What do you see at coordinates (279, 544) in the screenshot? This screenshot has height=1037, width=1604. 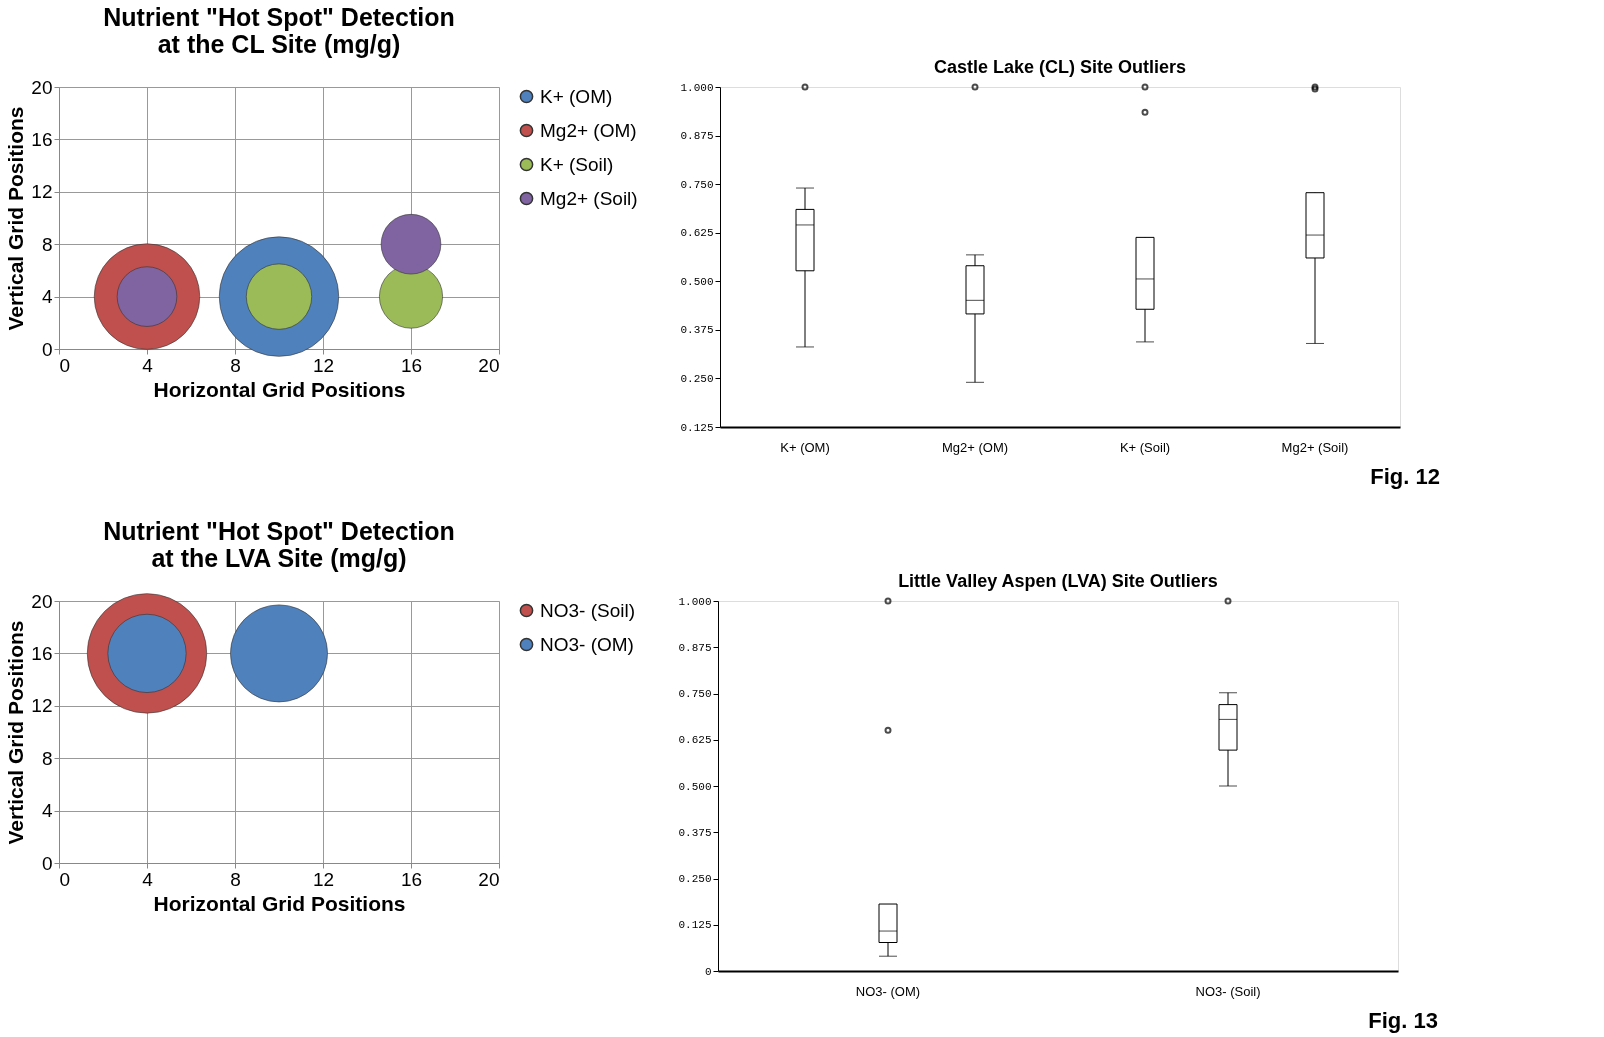 I see `chart-title: Nutrient "Hot Spot" Detection at the LVA Site (mg/g)` at bounding box center [279, 544].